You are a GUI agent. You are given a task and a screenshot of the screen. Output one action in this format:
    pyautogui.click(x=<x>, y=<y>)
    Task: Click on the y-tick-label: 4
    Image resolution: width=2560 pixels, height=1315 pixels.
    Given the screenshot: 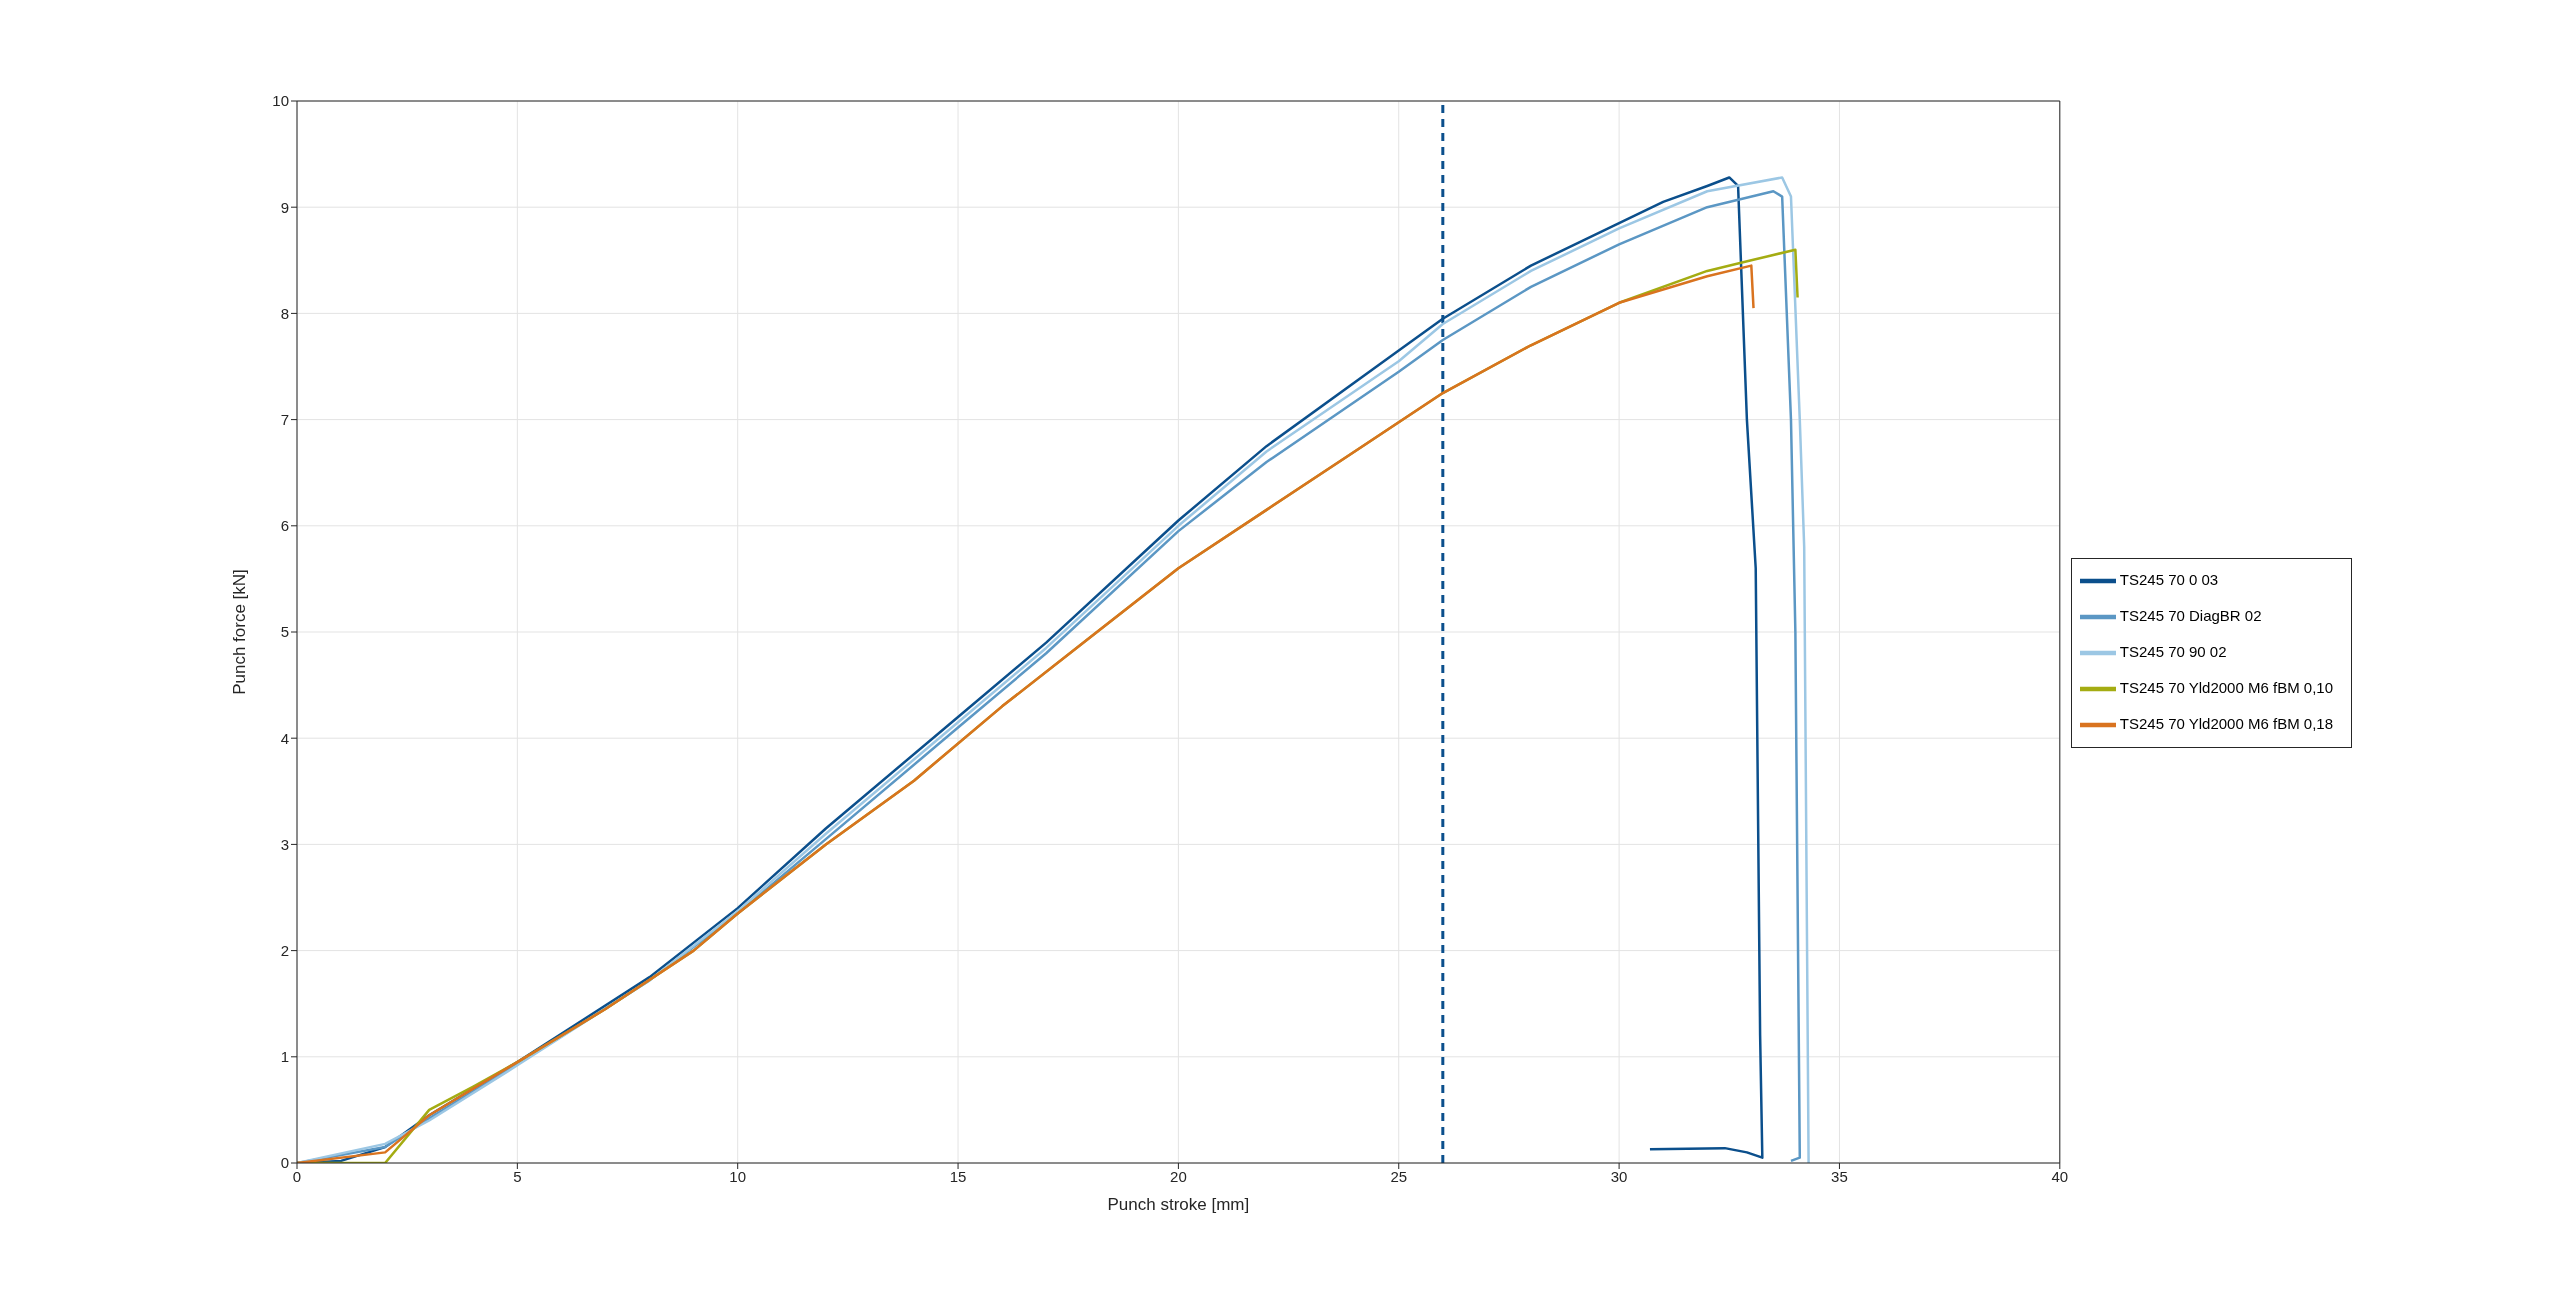 What is the action you would take?
    pyautogui.click(x=284, y=738)
    